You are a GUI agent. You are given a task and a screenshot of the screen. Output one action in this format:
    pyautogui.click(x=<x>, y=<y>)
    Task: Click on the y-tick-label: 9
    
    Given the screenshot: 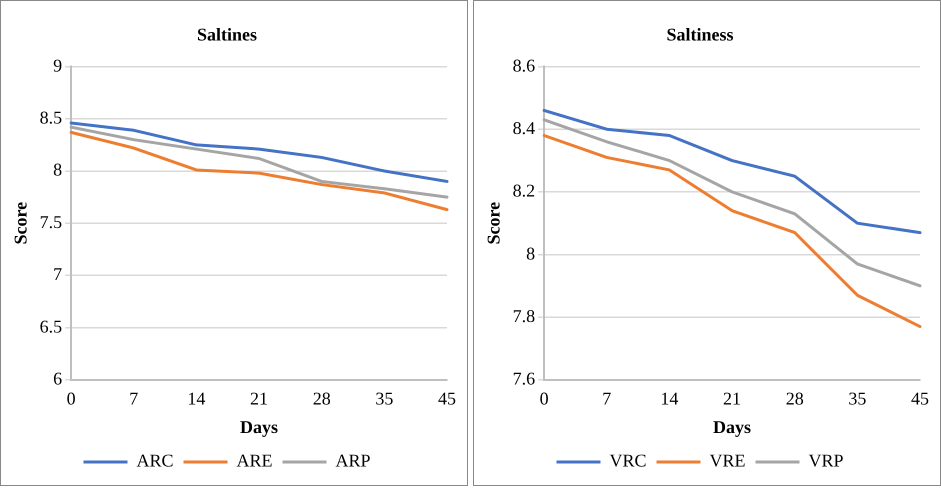 What is the action you would take?
    pyautogui.click(x=57, y=65)
    